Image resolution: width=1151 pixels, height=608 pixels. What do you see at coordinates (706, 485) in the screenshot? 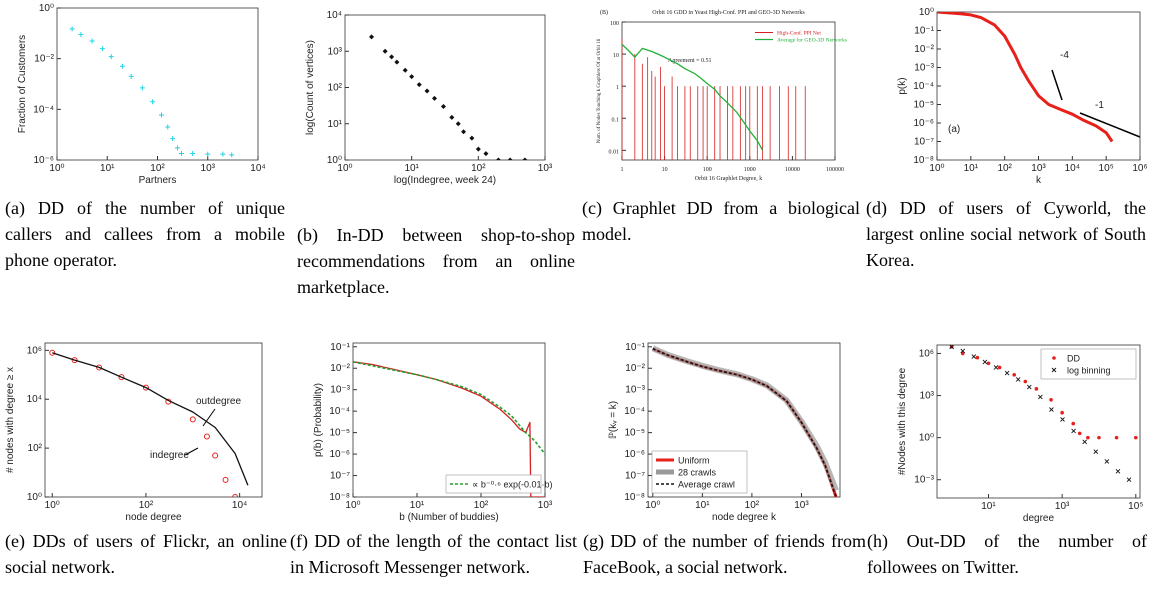
I see `legend-label: Average crawl` at bounding box center [706, 485].